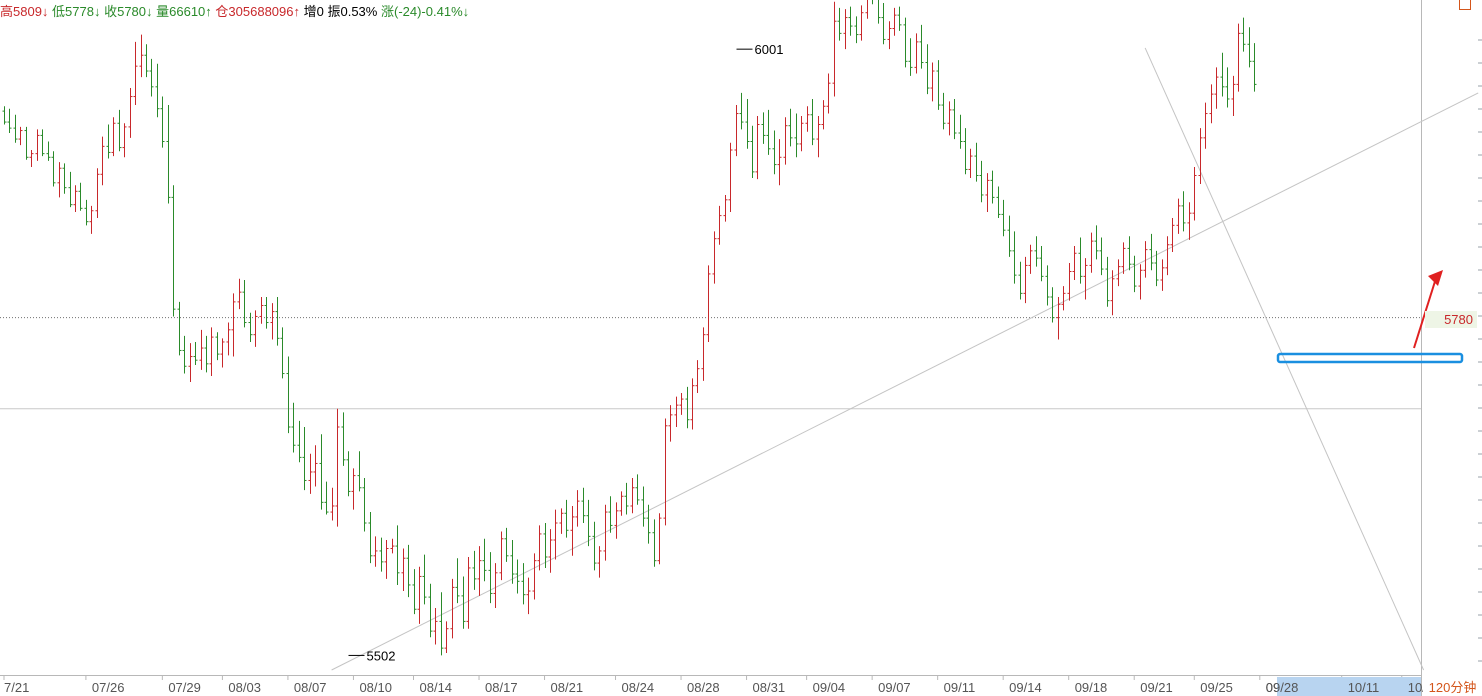 The image size is (1482, 696). What do you see at coordinates (1451, 319) in the screenshot?
I see `current-price-tag: 5780` at bounding box center [1451, 319].